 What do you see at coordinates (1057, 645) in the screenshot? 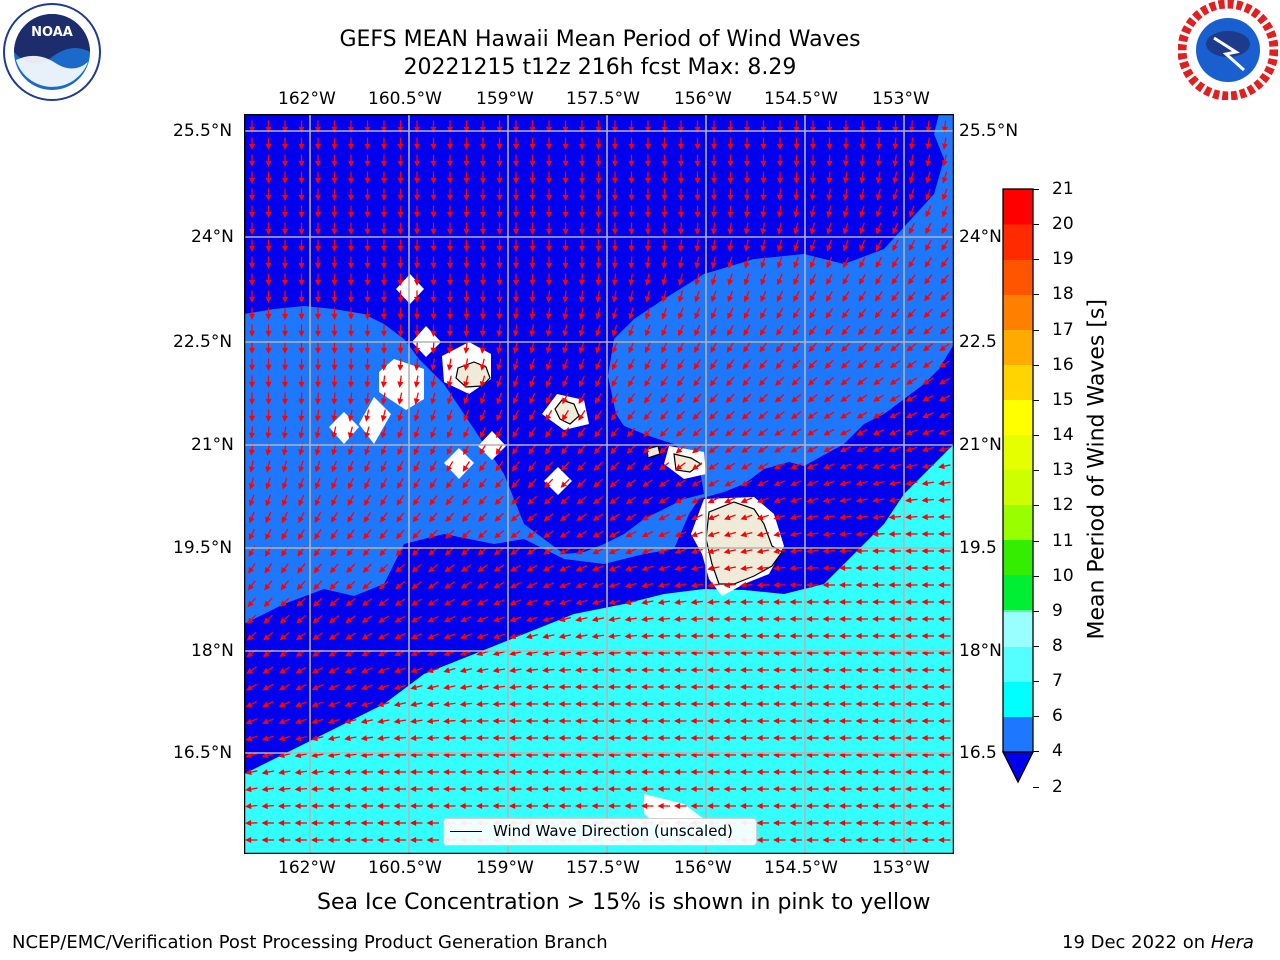
I see `colorbar-tick-label: 8` at bounding box center [1057, 645].